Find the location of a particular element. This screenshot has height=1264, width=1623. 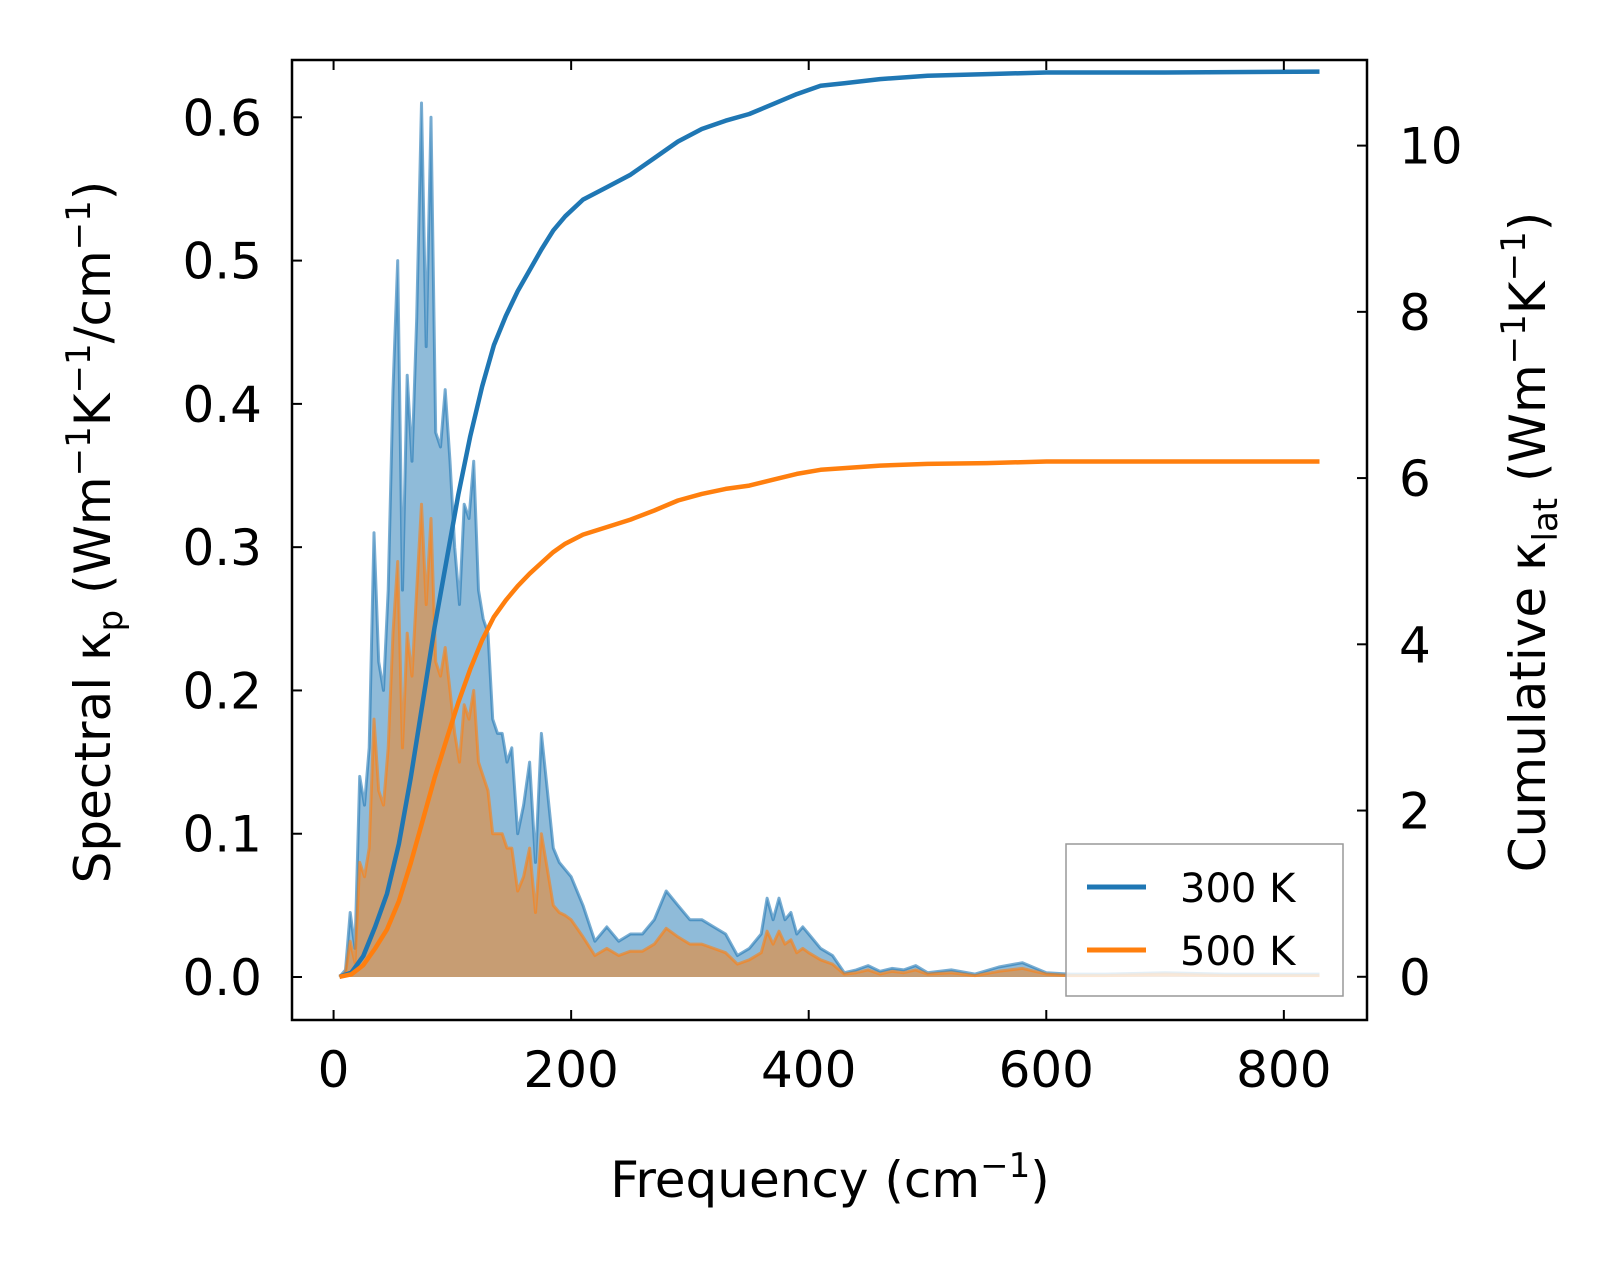

y-axis-left: 0.0 0.1 0.2 0.3 0.4 0.5 0.6 is located at coordinates (242, 548).